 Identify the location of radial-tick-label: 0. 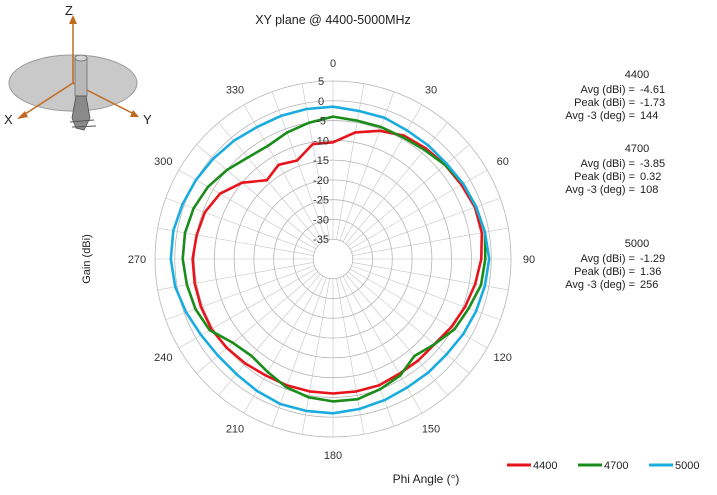
(321, 102).